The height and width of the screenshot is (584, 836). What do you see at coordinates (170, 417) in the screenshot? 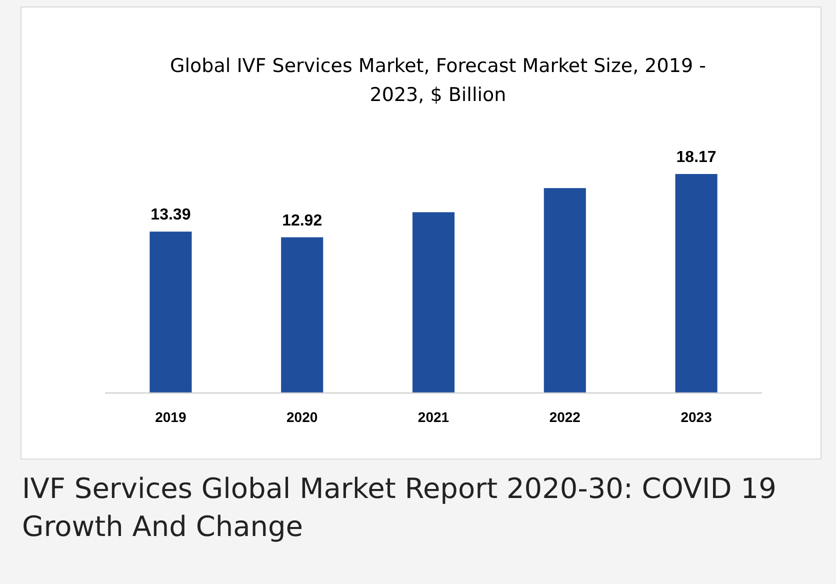
I see `x-tick-label: 2019` at bounding box center [170, 417].